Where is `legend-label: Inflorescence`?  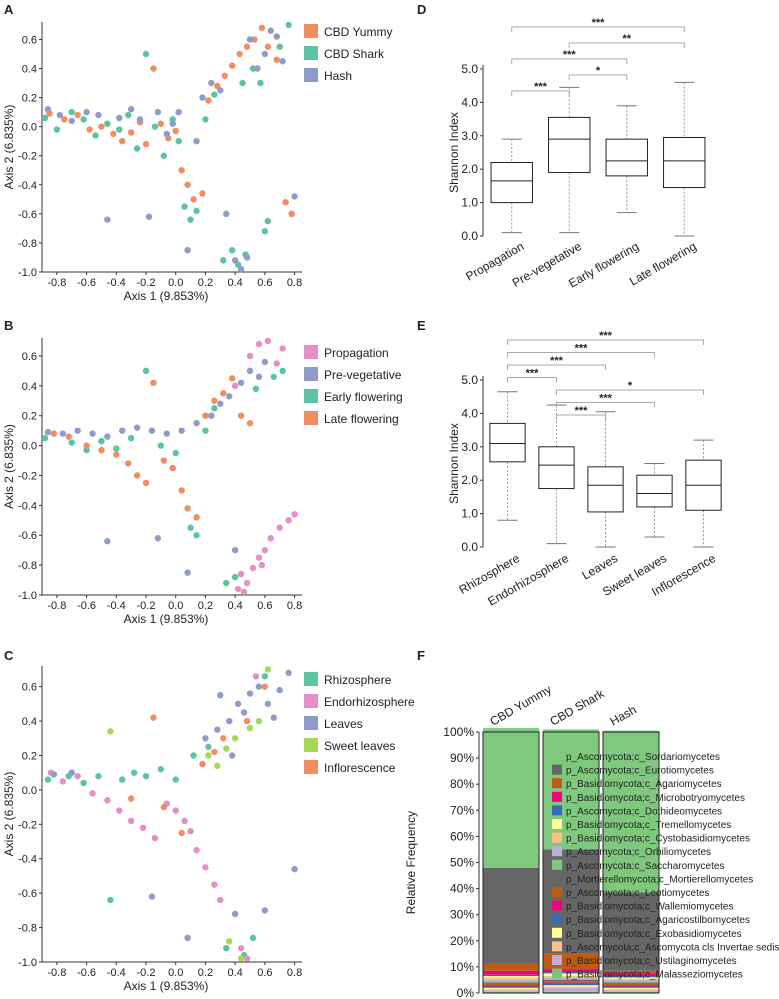 legend-label: Inflorescence is located at coordinates (360, 768).